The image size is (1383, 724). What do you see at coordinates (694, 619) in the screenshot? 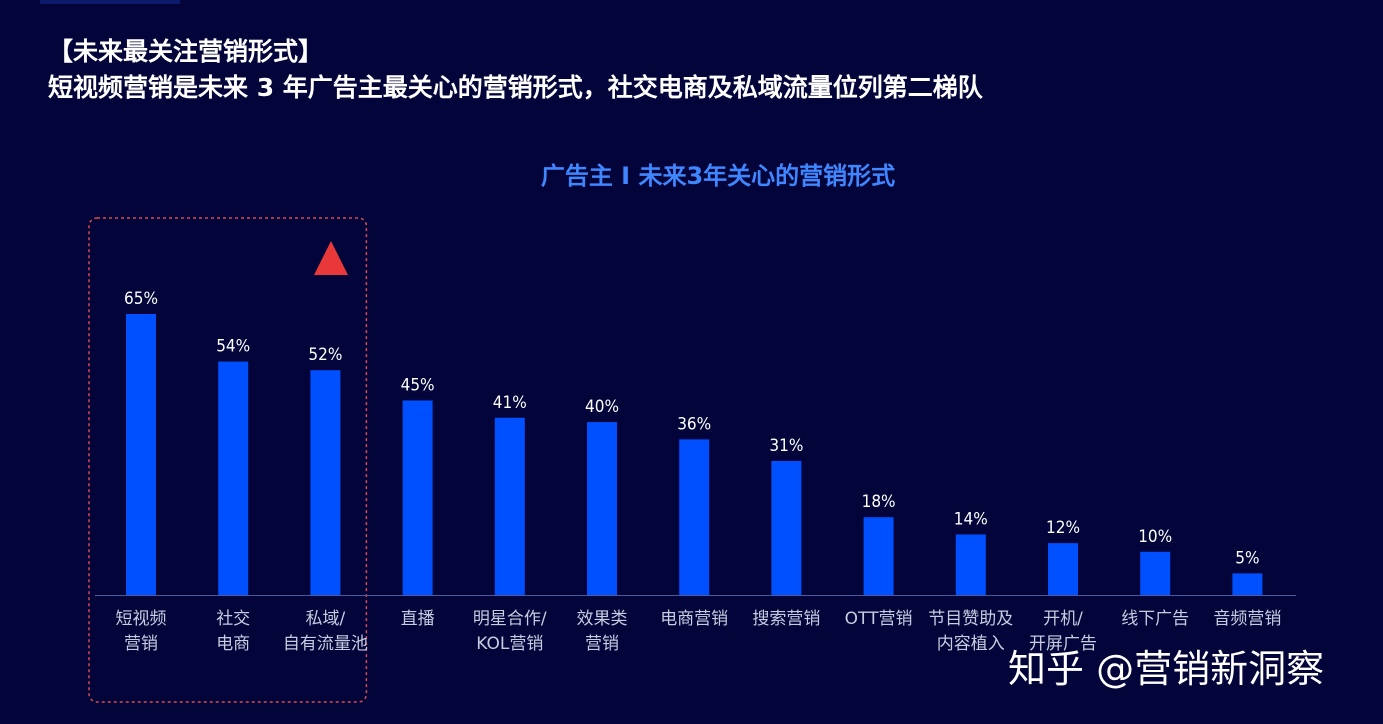
I see `x-tick-label-6: 电商营销` at bounding box center [694, 619].